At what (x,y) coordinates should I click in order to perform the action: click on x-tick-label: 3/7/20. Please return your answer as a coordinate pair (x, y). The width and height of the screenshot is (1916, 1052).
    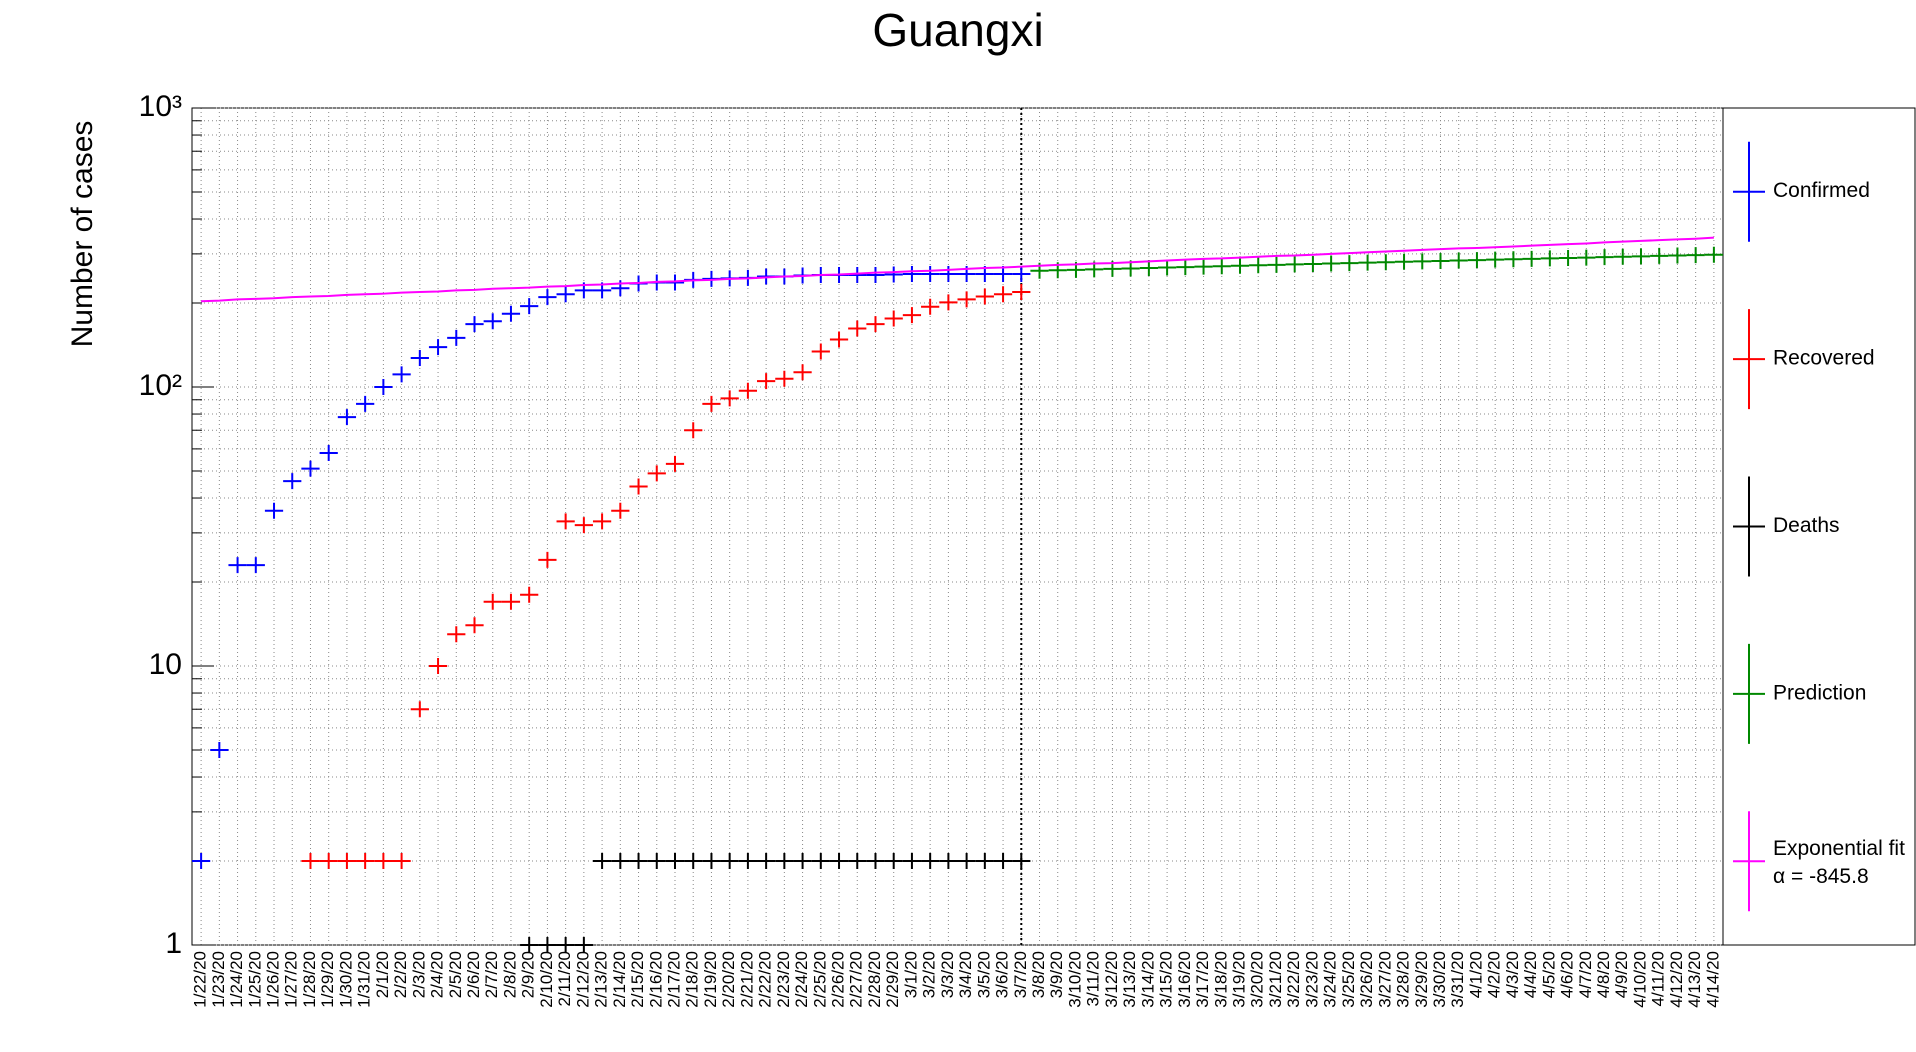
    Looking at the image, I should click on (1020, 974).